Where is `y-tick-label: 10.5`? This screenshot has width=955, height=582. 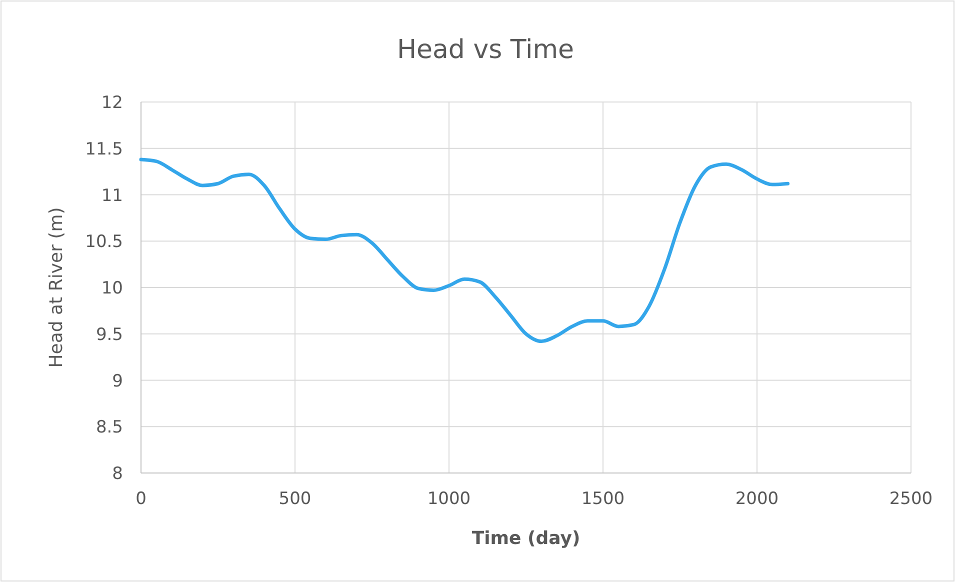 y-tick-label: 10.5 is located at coordinates (104, 242).